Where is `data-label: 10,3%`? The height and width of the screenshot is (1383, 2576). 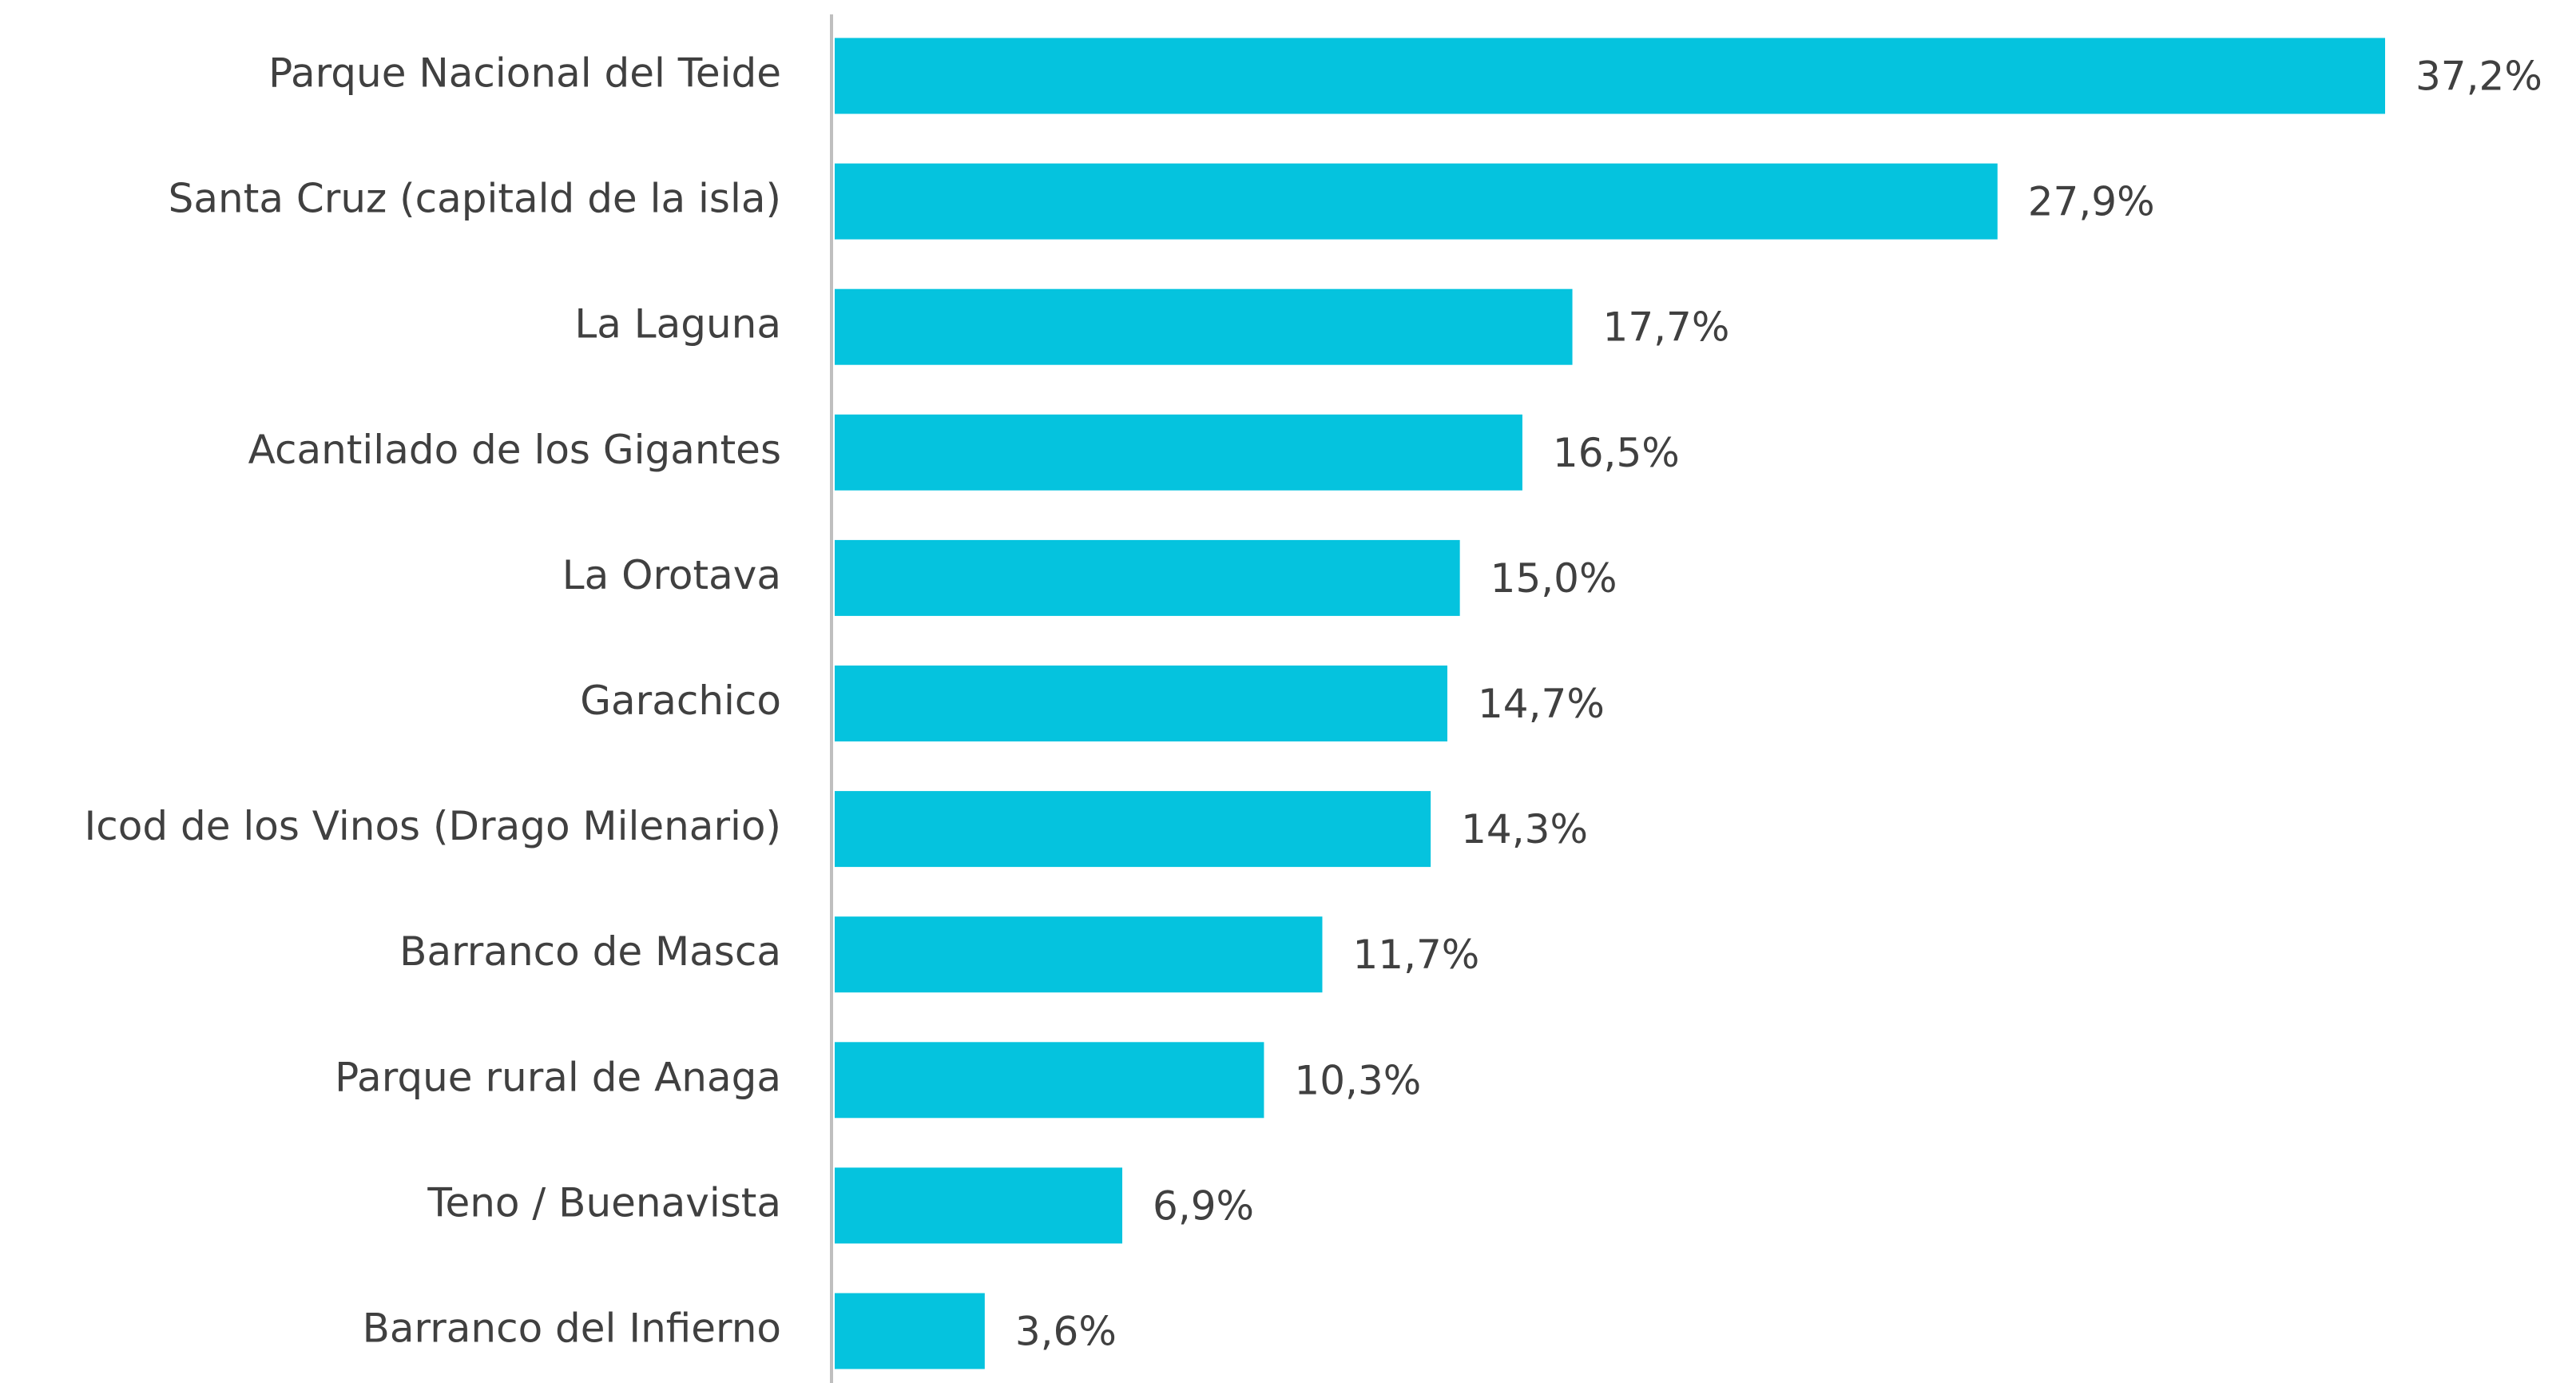
data-label: 10,3% is located at coordinates (1357, 1080).